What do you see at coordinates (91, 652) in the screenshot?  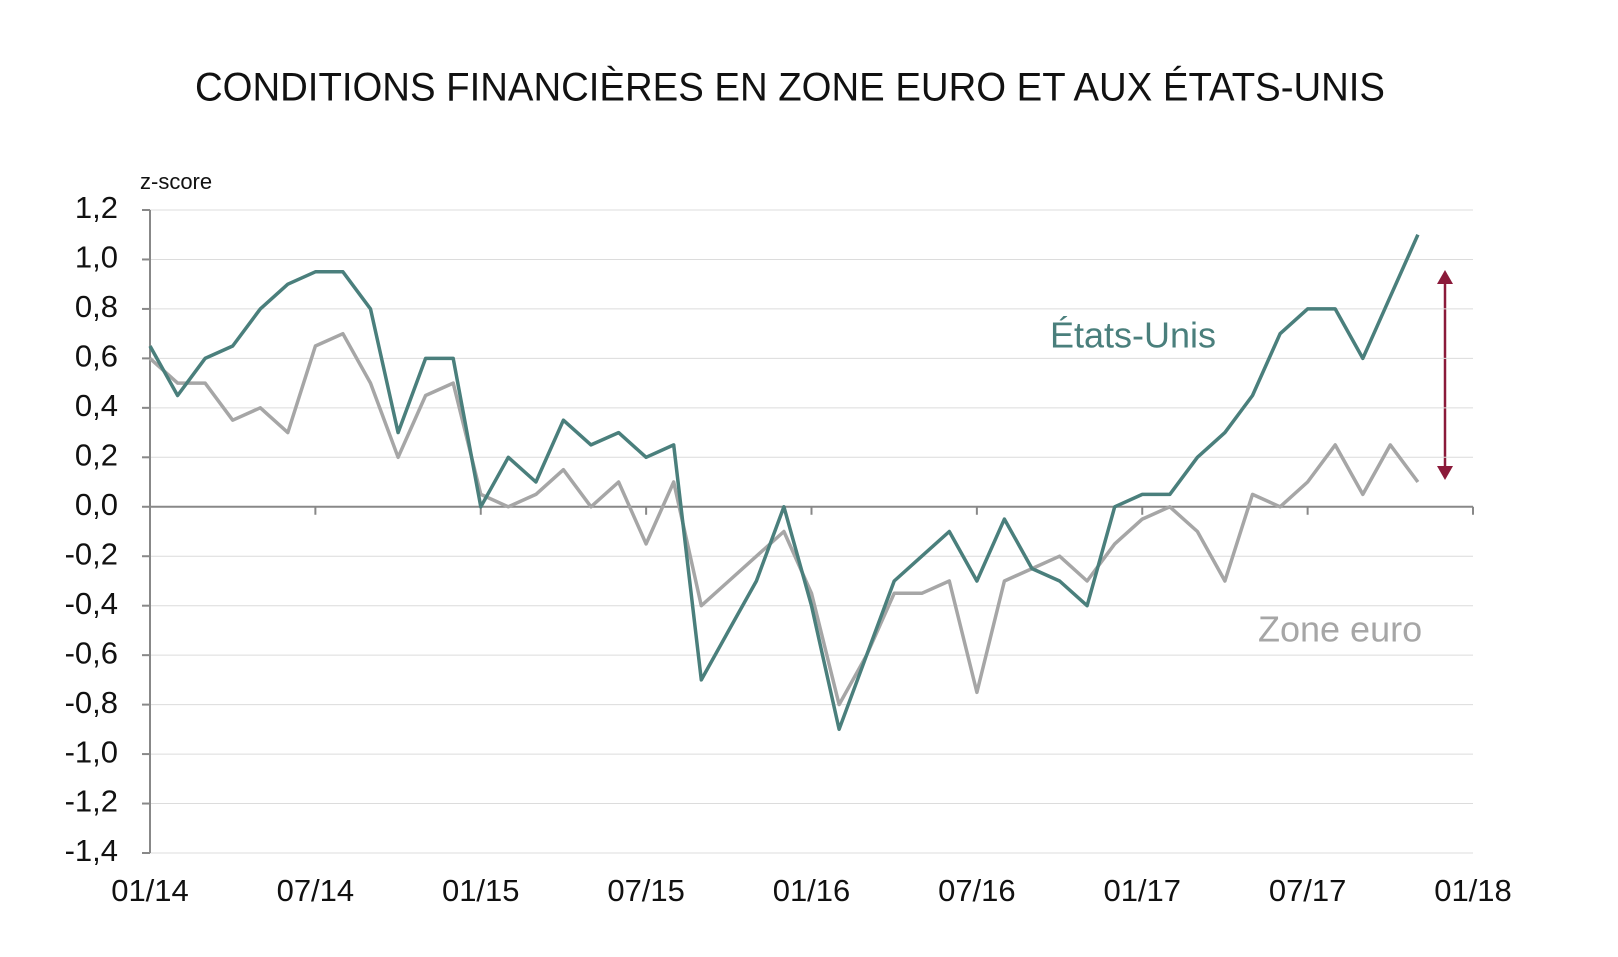 I see `y-tick-label: -0,6` at bounding box center [91, 652].